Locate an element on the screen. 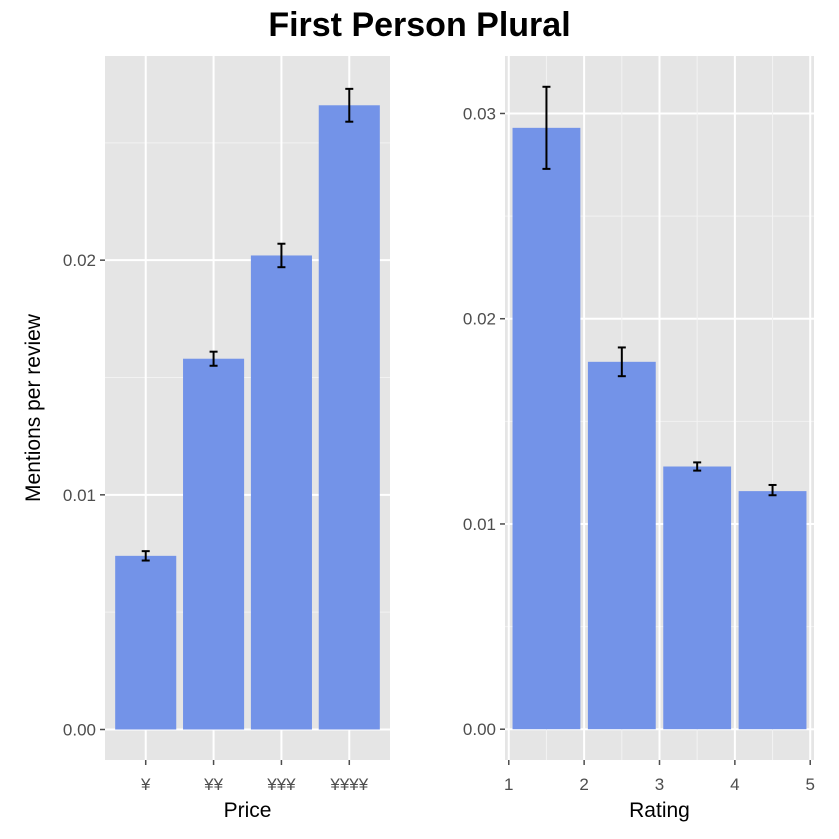  chart-title: First Person Plural is located at coordinates (419, 25).